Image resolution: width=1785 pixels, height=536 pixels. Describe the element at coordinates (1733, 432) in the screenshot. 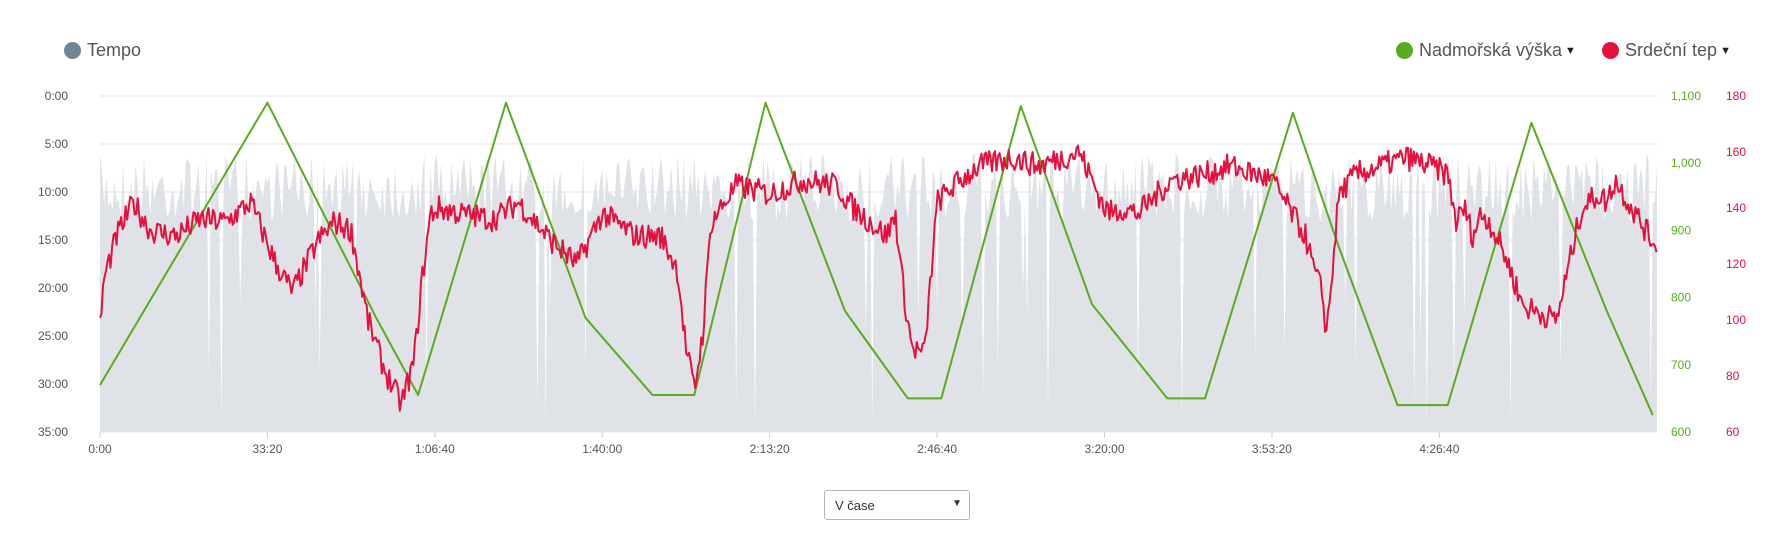

I see `y-tick-label-heart-rate: 60` at that location.